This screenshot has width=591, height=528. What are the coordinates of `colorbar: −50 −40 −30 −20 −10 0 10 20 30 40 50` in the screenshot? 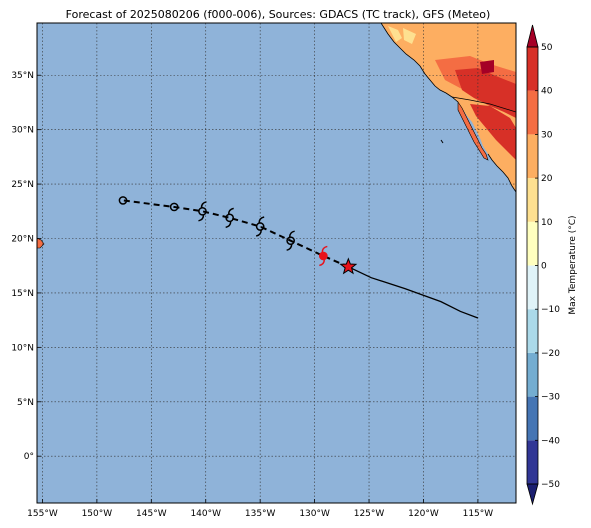 It's located at (543, 265).